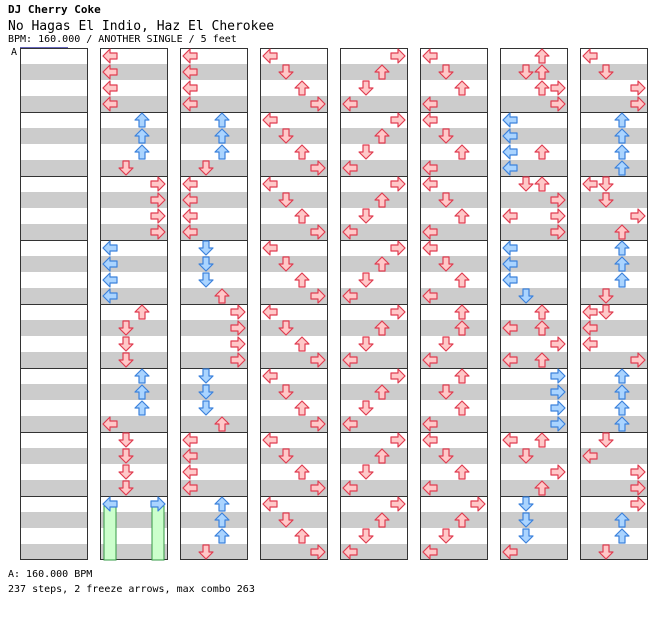 Image resolution: width=672 pixels, height=620 pixels. Describe the element at coordinates (54, 9) in the screenshot. I see `artist-name: DJ Cherry Coke` at that location.